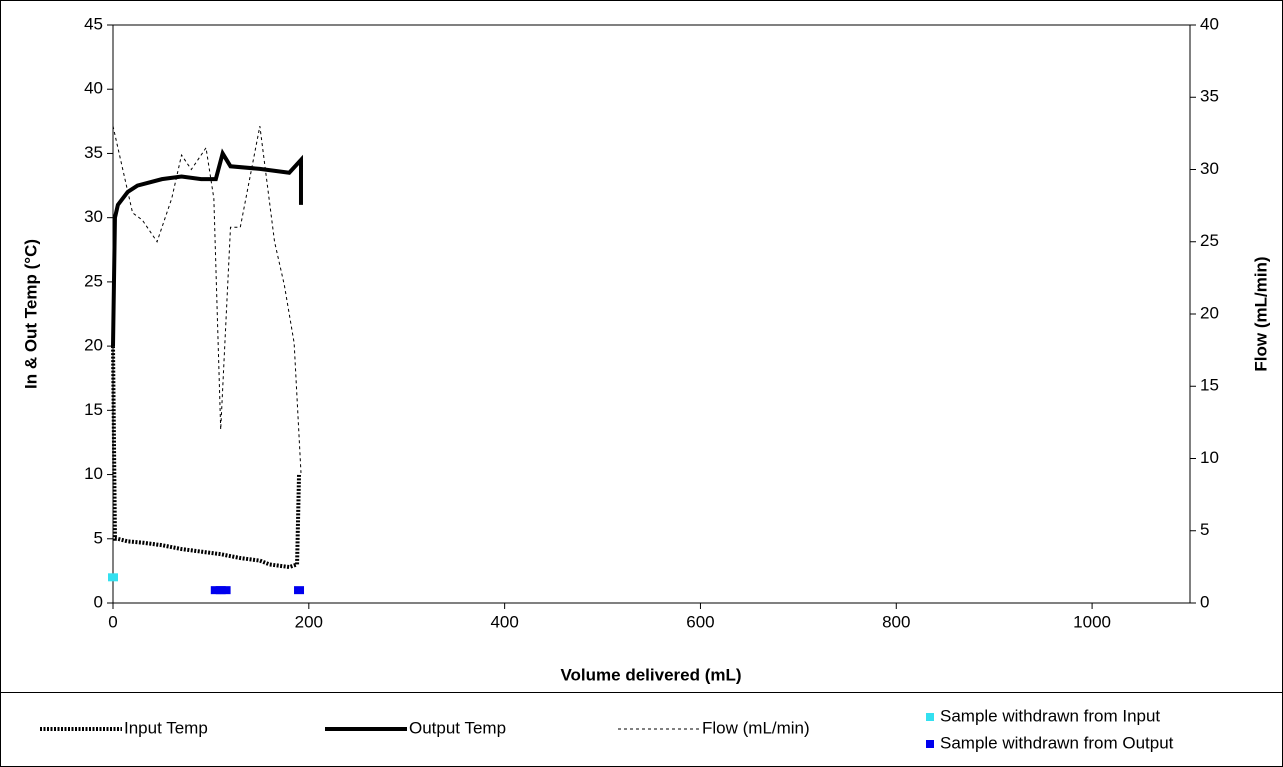  What do you see at coordinates (98, 601) in the screenshot?
I see `y-tick-label: 0` at bounding box center [98, 601].